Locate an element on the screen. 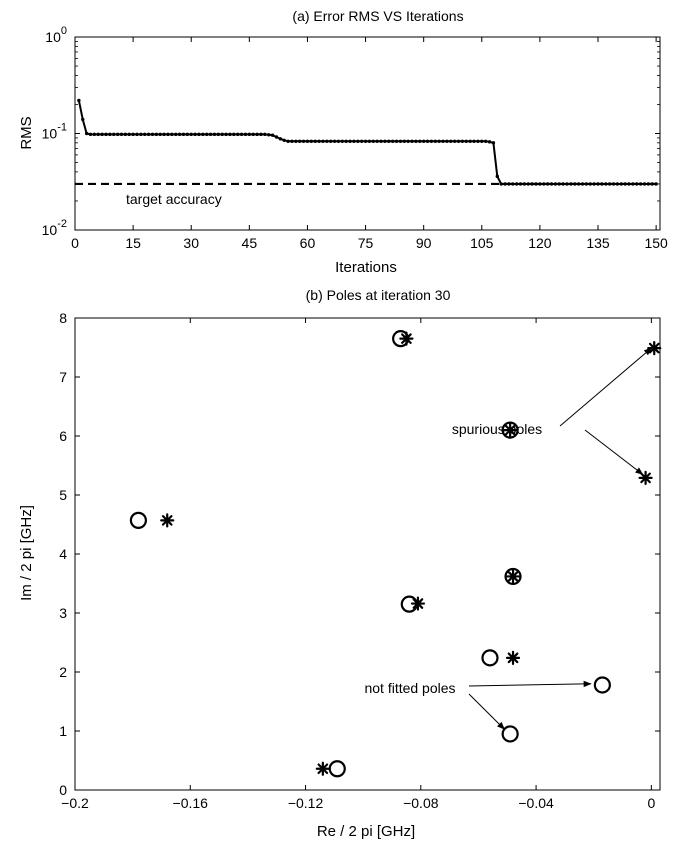 Image resolution: width=685 pixels, height=846 pixels. rms-x-tick-label: 30 is located at coordinates (191, 243).